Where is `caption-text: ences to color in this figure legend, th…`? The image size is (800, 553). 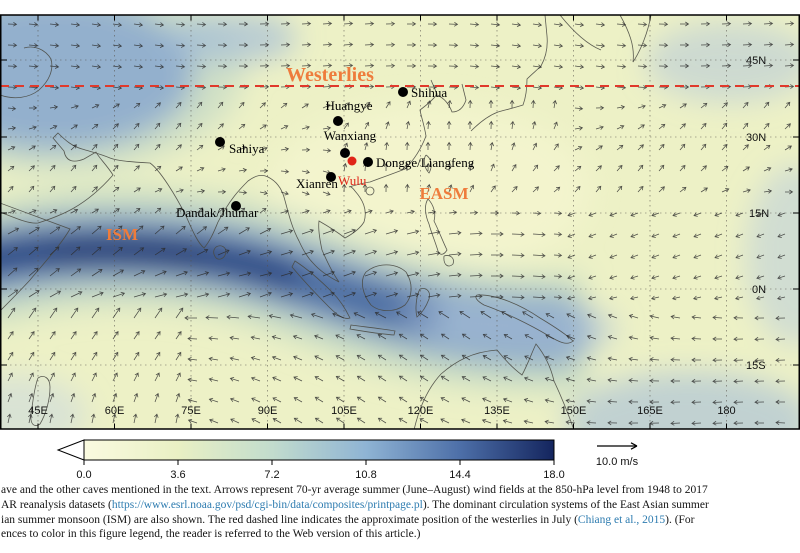
caption-text: ences to color in this figure legend, th… is located at coordinates (211, 534).